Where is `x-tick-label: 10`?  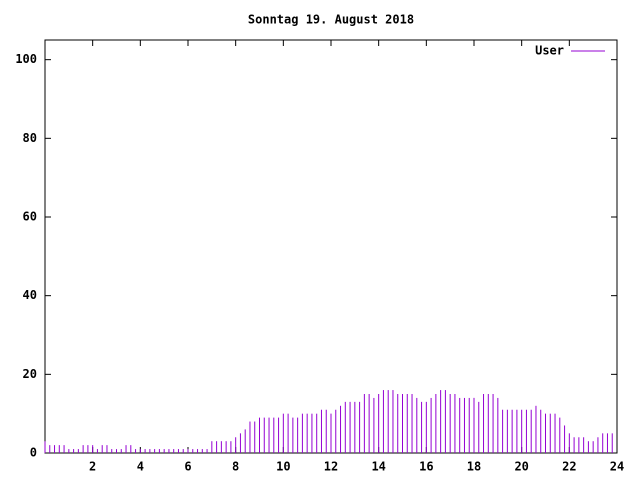
x-tick-label: 10 is located at coordinates (283, 467).